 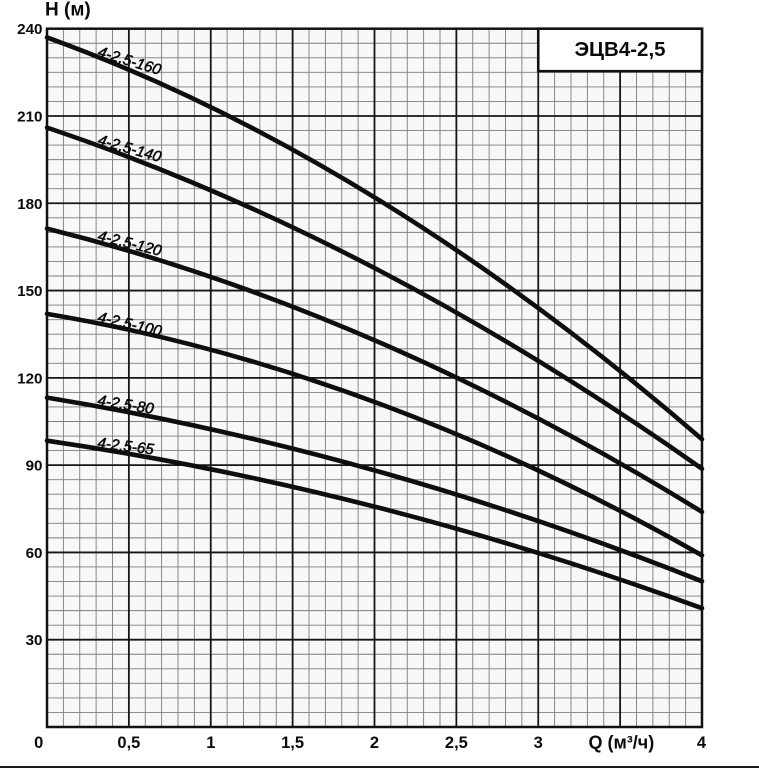 What do you see at coordinates (619, 49) in the screenshot?
I see `svg-text: ЭЦВ4-2,5` at bounding box center [619, 49].